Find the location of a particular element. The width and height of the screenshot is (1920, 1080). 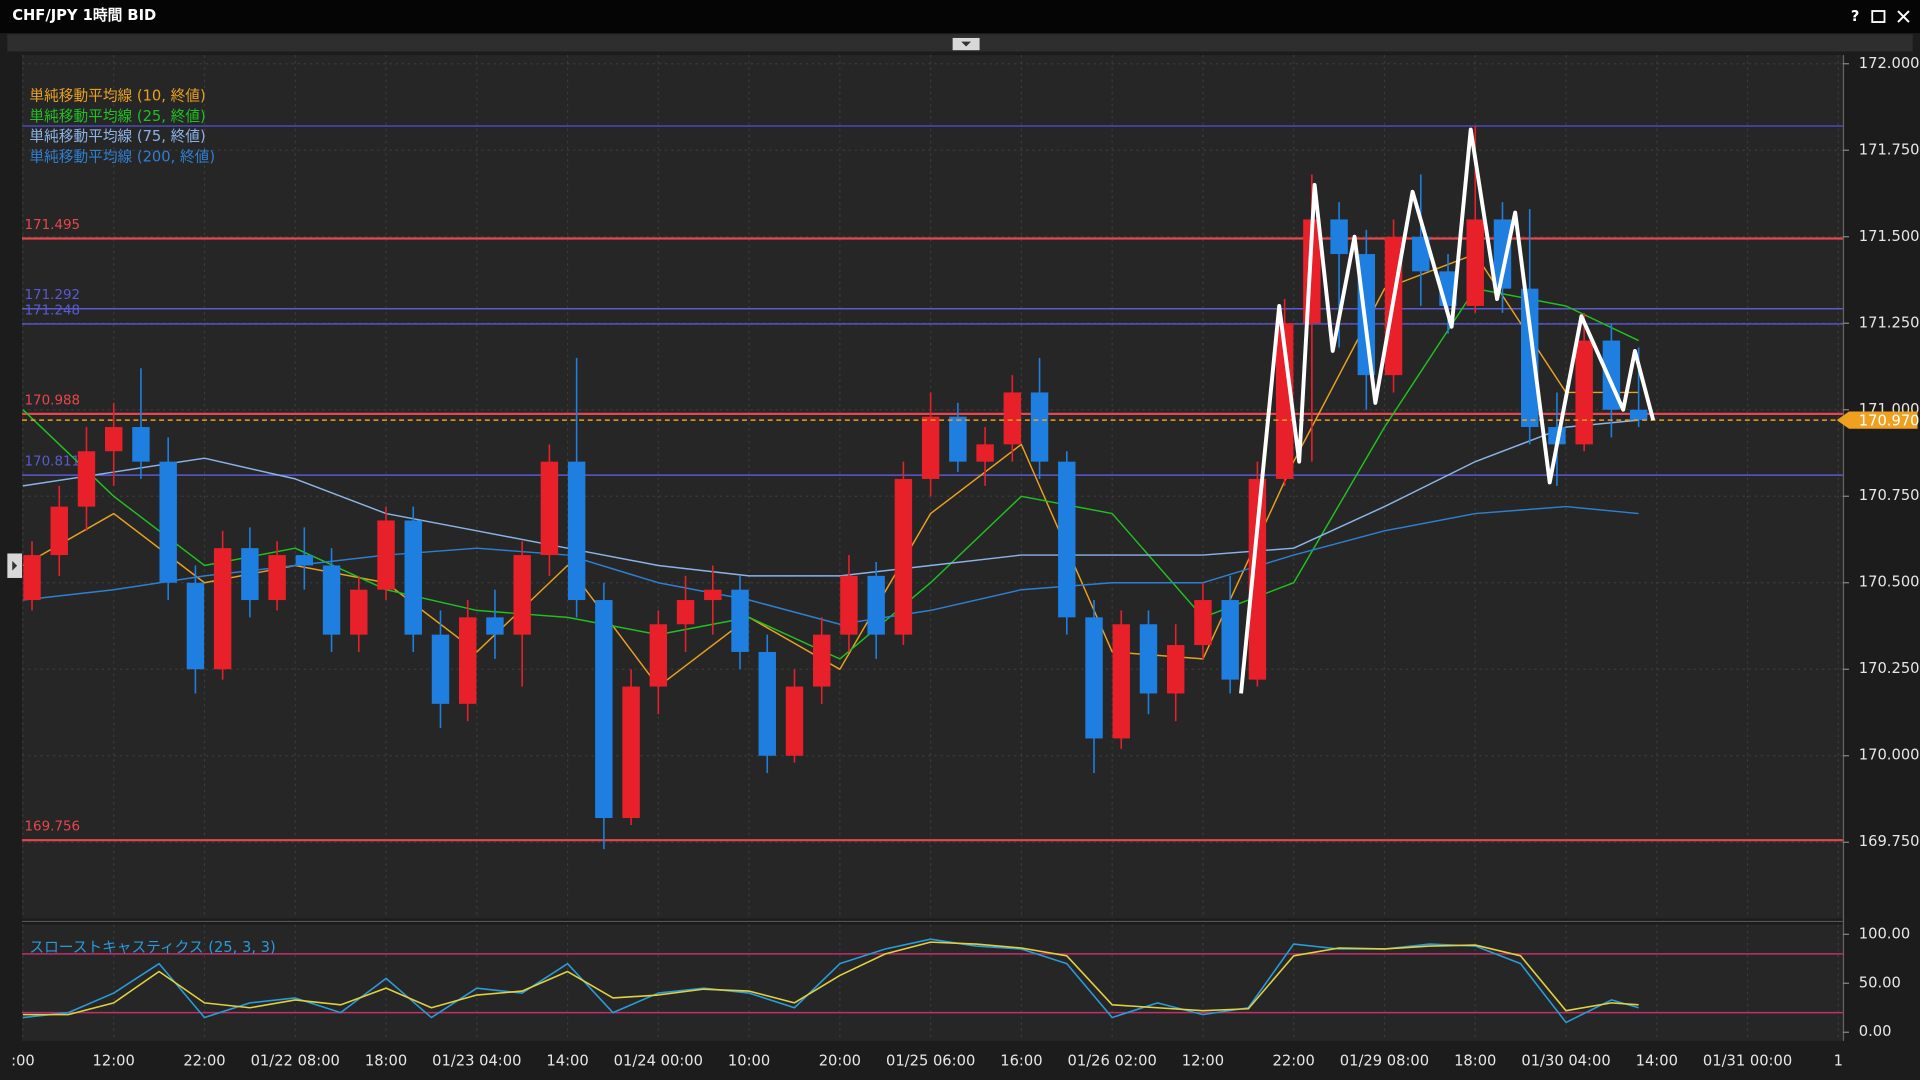

y-tick-label: 171.250 is located at coordinates (1889, 322).